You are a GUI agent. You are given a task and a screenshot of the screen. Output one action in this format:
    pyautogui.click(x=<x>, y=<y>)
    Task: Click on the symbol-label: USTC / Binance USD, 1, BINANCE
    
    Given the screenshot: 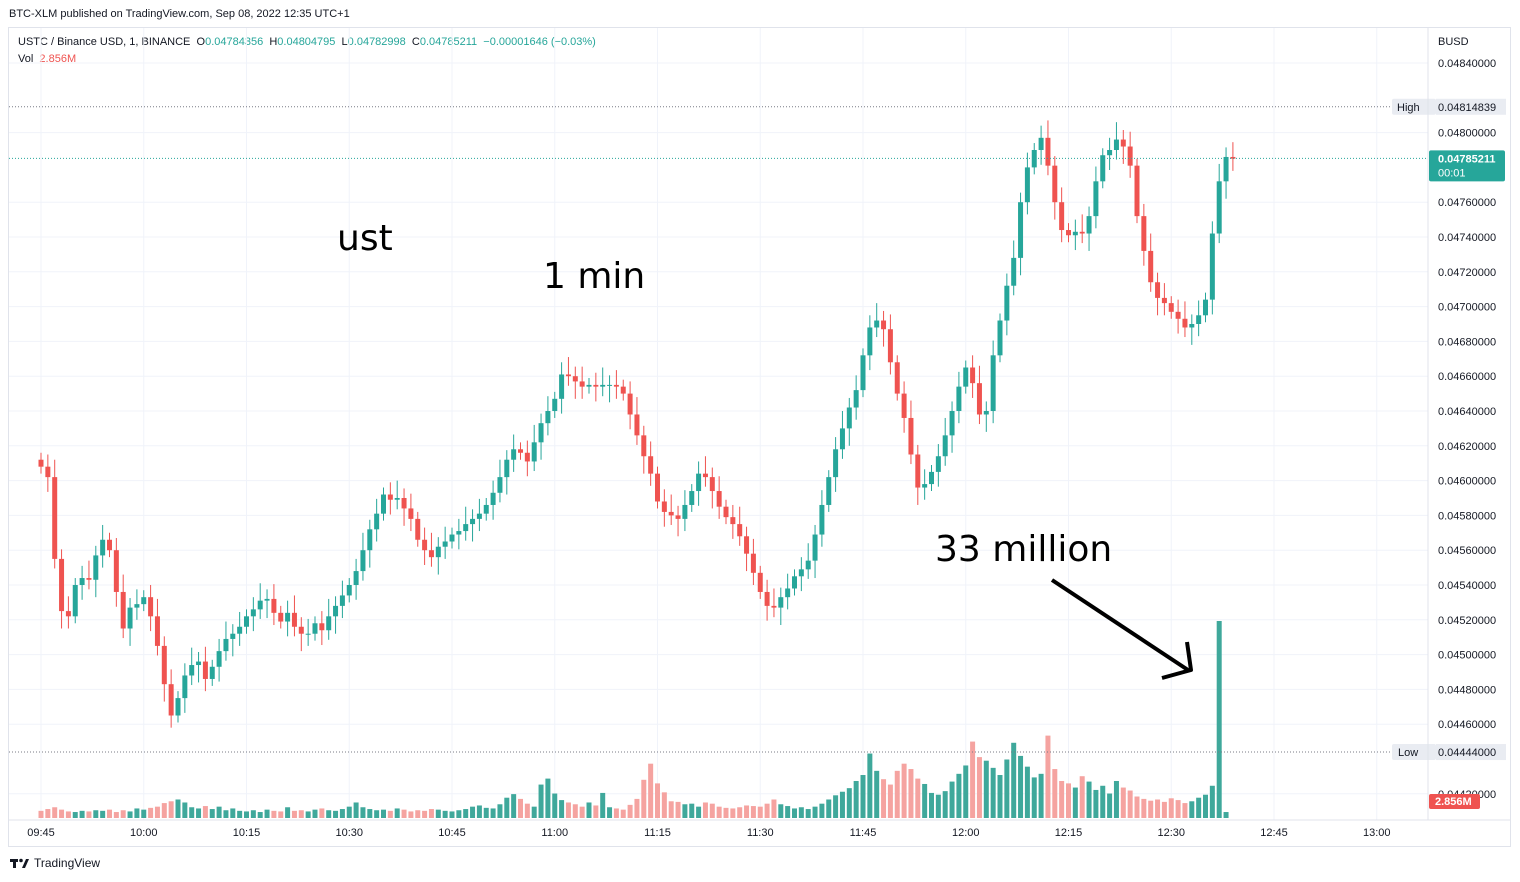 What is the action you would take?
    pyautogui.click(x=104, y=42)
    